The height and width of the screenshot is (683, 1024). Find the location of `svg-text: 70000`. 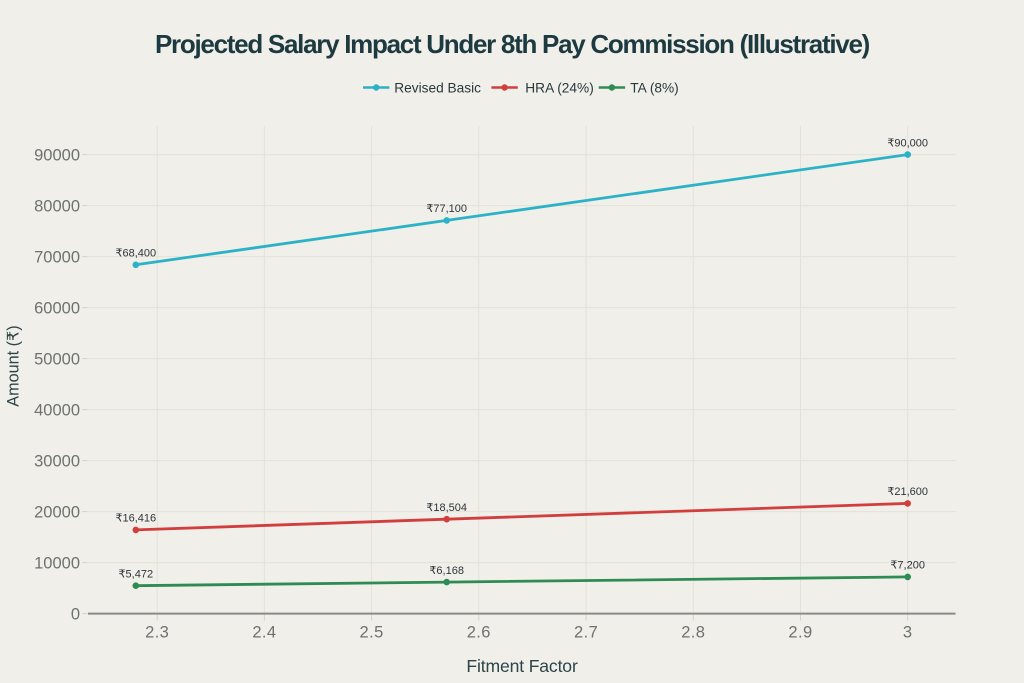

svg-text: 70000 is located at coordinates (57, 257).